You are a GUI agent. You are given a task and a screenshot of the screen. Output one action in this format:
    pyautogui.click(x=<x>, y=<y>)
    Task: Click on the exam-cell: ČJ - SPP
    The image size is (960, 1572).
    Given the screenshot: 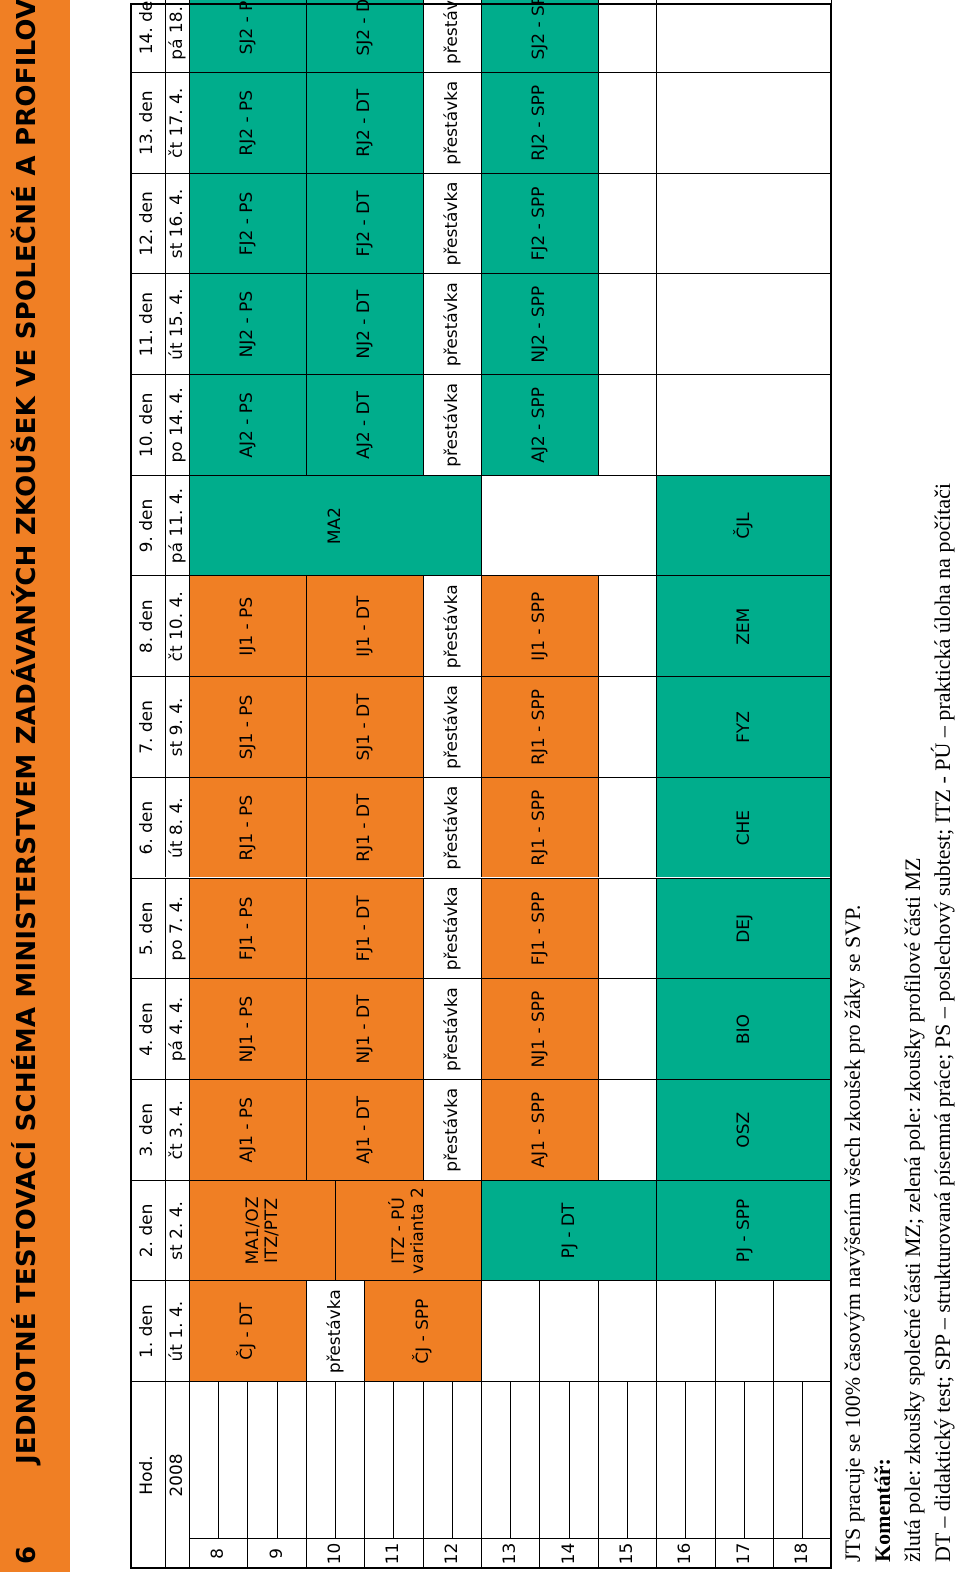 What is the action you would take?
    pyautogui.click(x=423, y=1330)
    